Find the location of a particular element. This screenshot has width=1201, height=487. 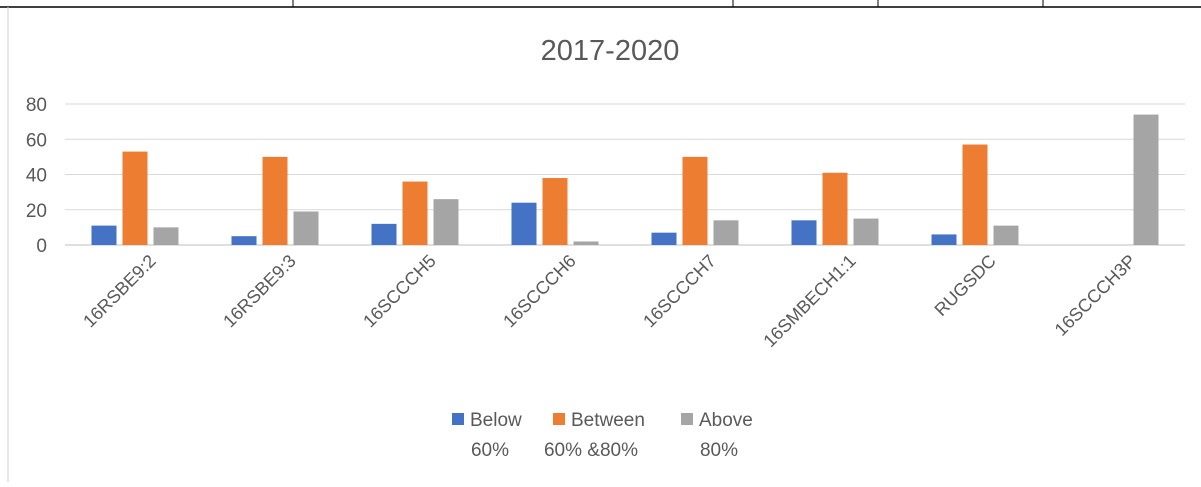

x-tick-label: 16RSBE9:2 is located at coordinates (119, 291).